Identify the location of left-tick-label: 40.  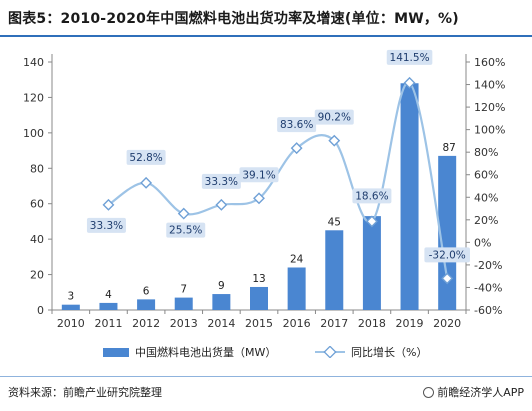
(37, 239).